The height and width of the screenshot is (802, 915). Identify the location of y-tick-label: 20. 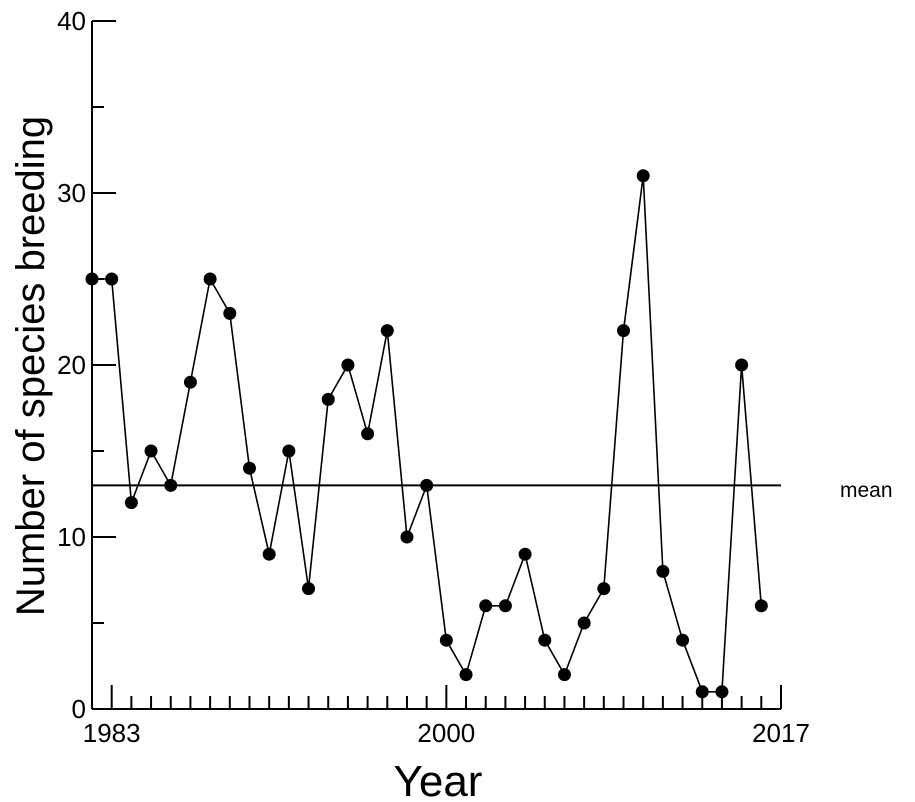
(71, 365).